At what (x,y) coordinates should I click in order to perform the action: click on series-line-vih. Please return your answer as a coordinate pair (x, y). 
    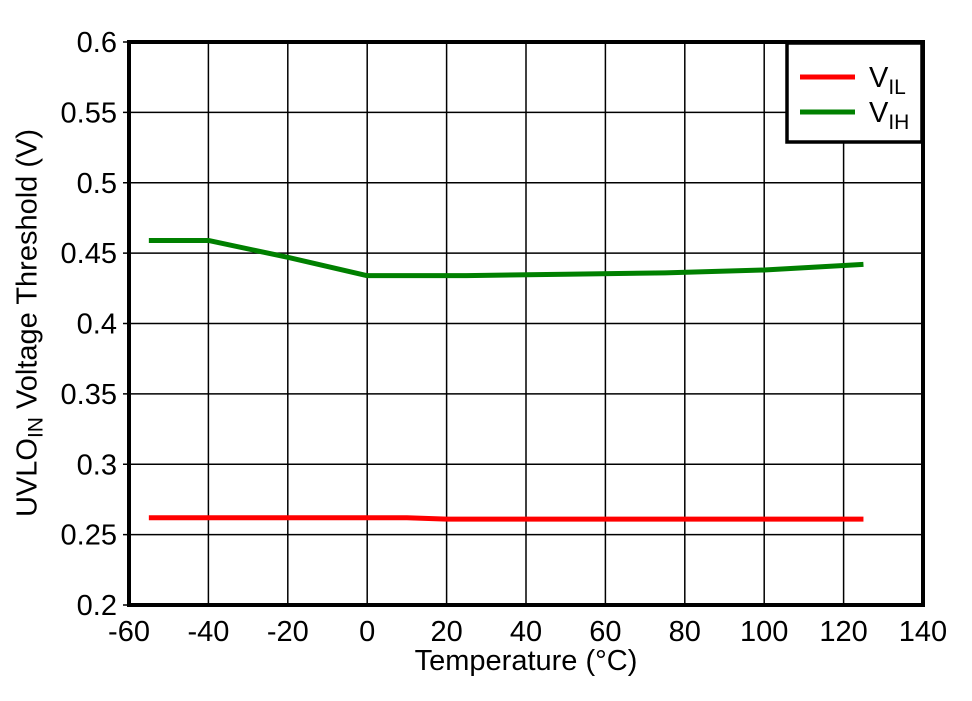
    Looking at the image, I should click on (506, 258).